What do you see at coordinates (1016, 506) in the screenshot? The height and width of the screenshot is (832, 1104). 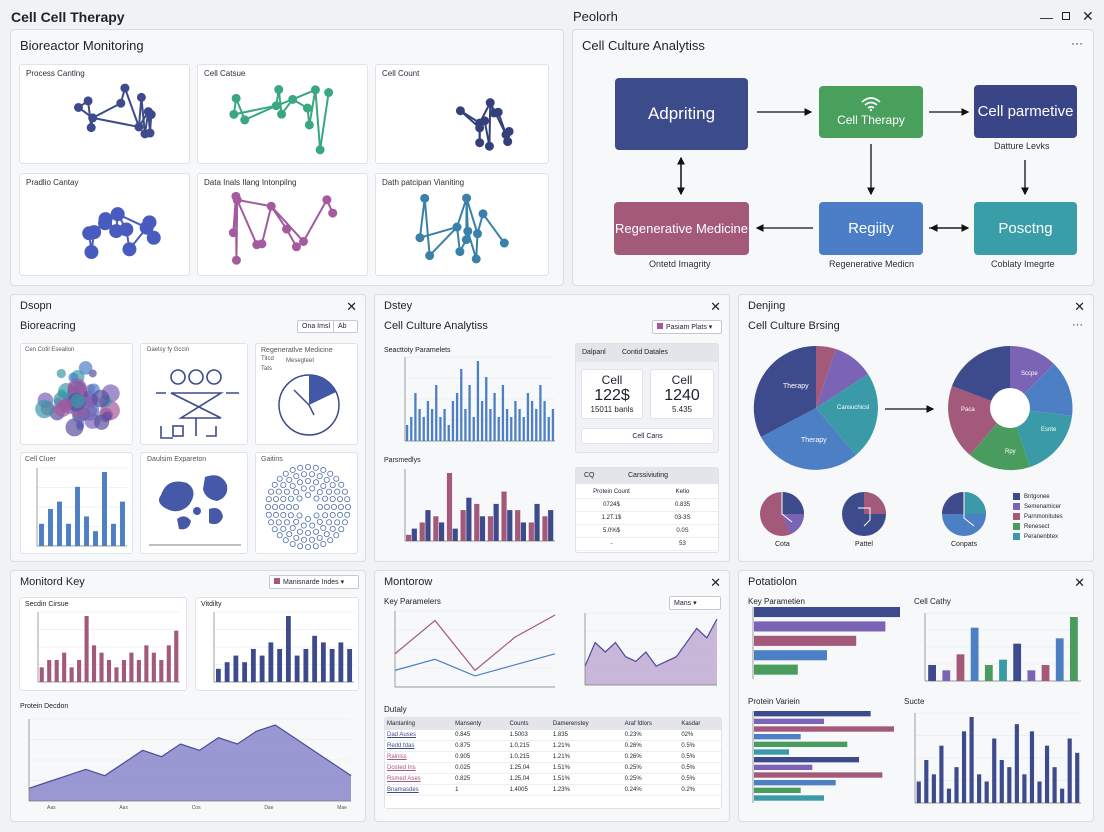 I see `legend-swatch` at bounding box center [1016, 506].